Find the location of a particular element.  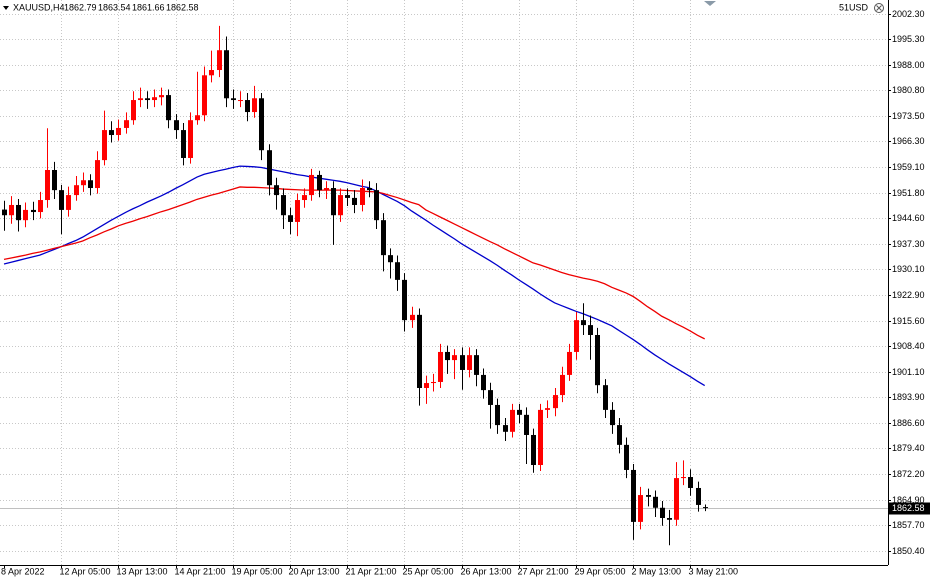

x-tick-label: 2 May 13:00 is located at coordinates (657, 571).